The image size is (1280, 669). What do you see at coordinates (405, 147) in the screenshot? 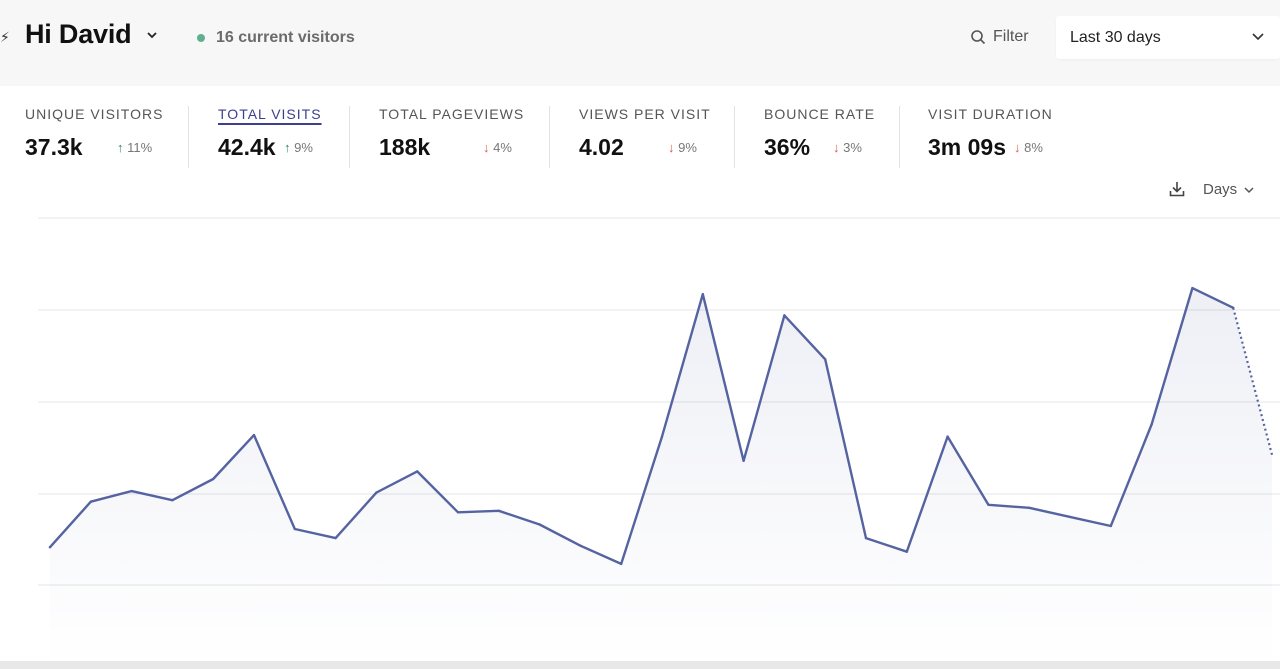
I see `stat-value: 188k` at bounding box center [405, 147].